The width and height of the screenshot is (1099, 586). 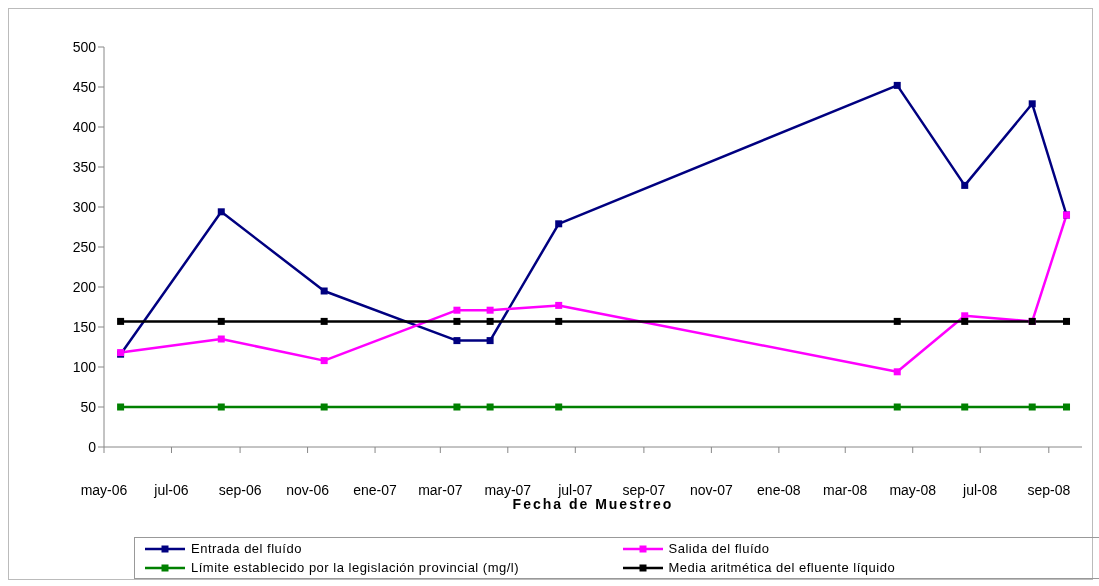 I want to click on y-tick-label: 300, so click(x=84, y=206).